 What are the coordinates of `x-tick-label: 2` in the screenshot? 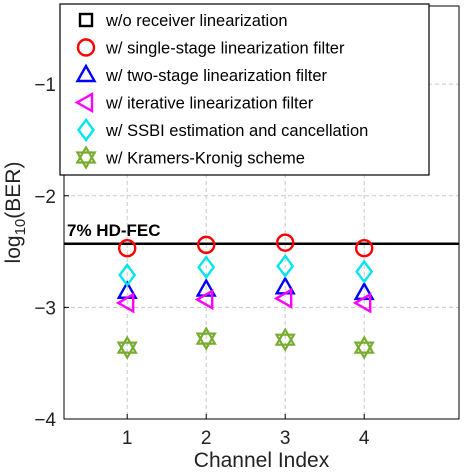 It's located at (206, 438).